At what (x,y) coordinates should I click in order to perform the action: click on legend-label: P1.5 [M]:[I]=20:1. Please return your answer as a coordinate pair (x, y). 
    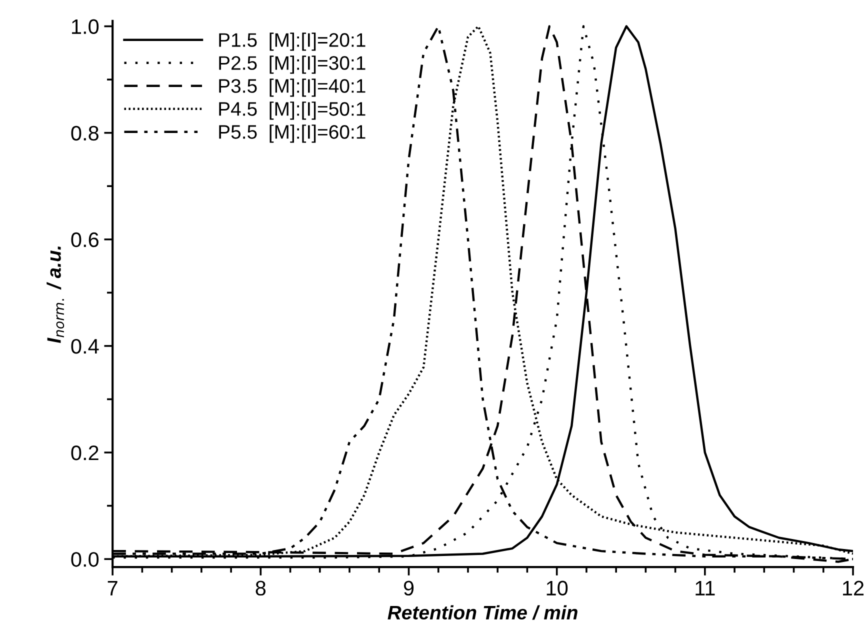
    Looking at the image, I should click on (292, 41).